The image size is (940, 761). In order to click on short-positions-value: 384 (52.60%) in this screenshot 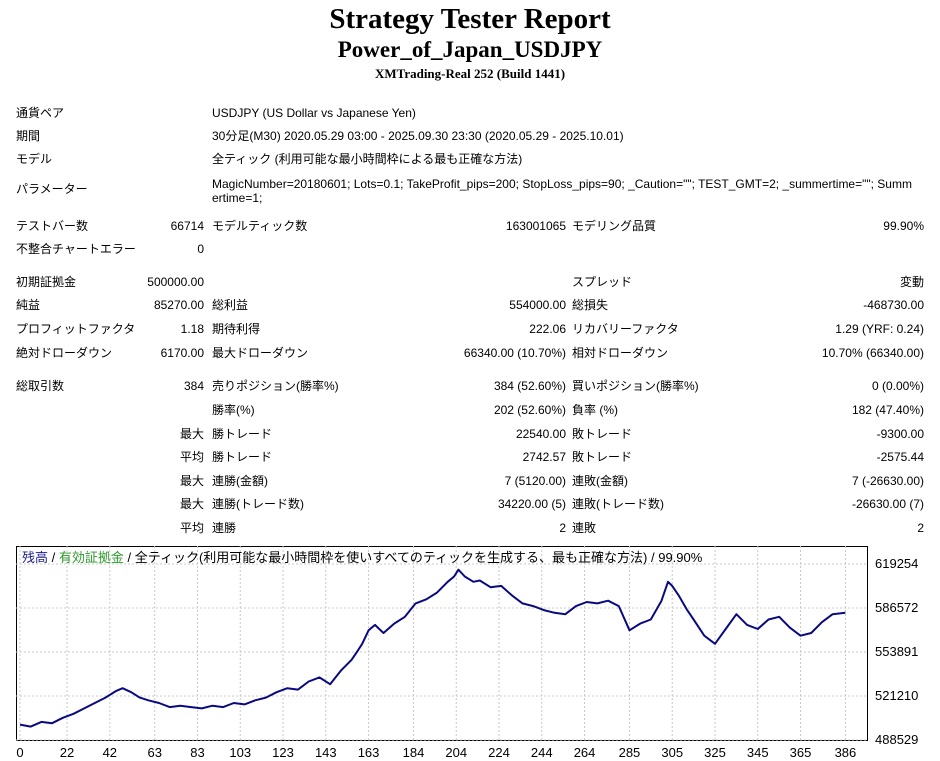, I will do `click(529, 386)`.